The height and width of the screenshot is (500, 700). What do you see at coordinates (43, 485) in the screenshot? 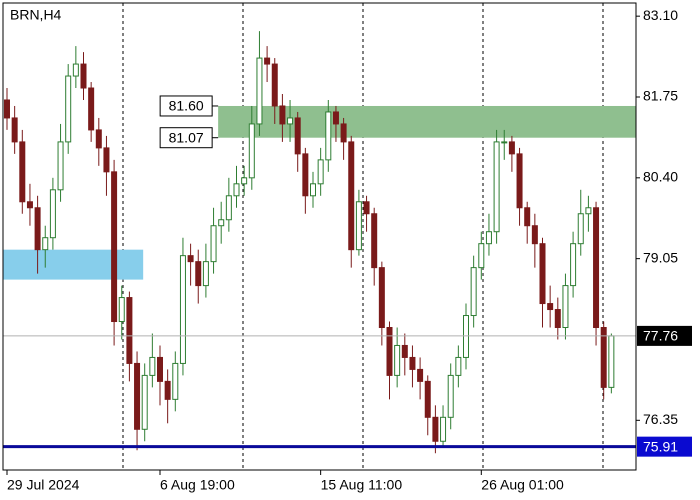
I see `x-tick-label: 29 Jul 2024` at bounding box center [43, 485].